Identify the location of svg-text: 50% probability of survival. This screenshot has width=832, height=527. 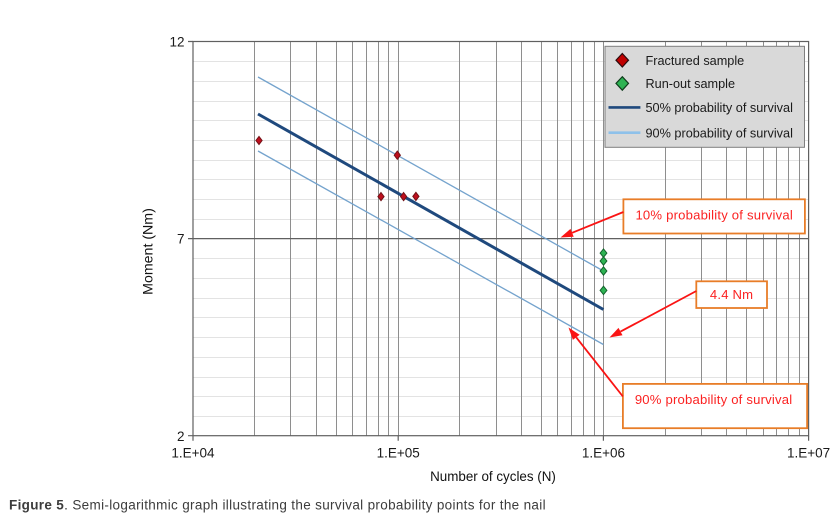
(719, 108).